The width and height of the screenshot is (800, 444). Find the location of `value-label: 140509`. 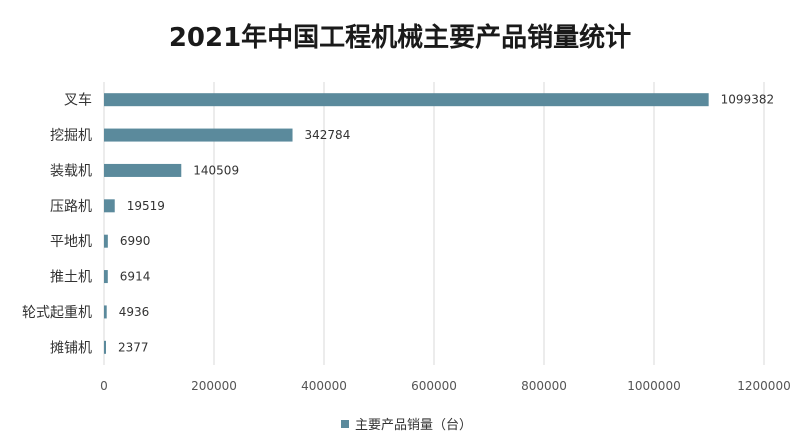

value-label: 140509 is located at coordinates (216, 170).